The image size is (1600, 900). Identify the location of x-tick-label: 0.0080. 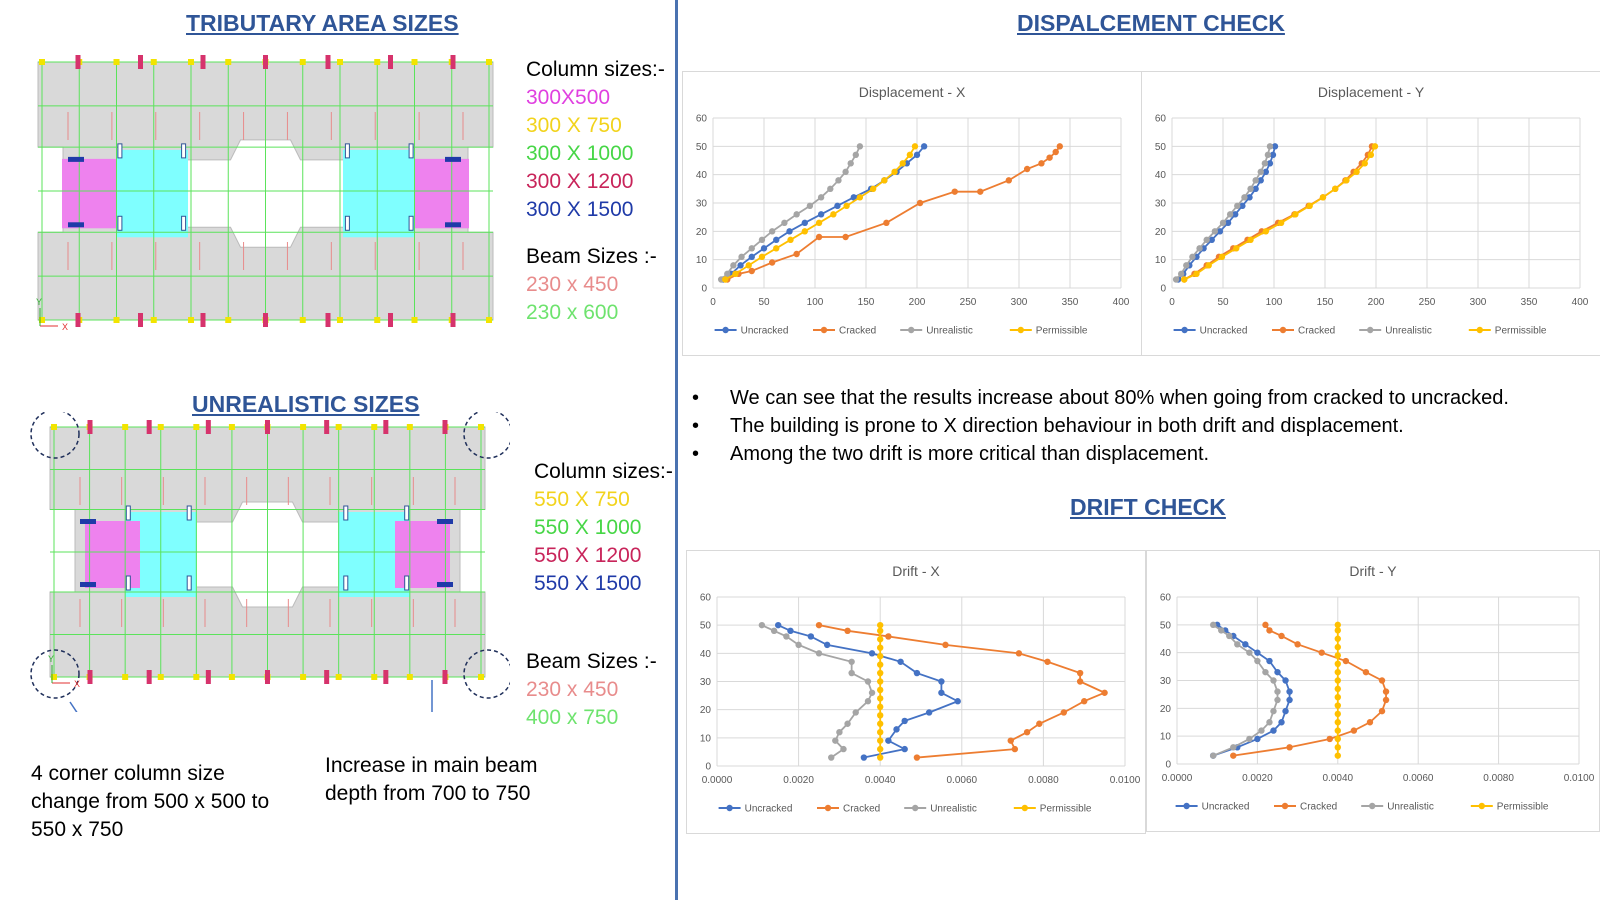
(1043, 780).